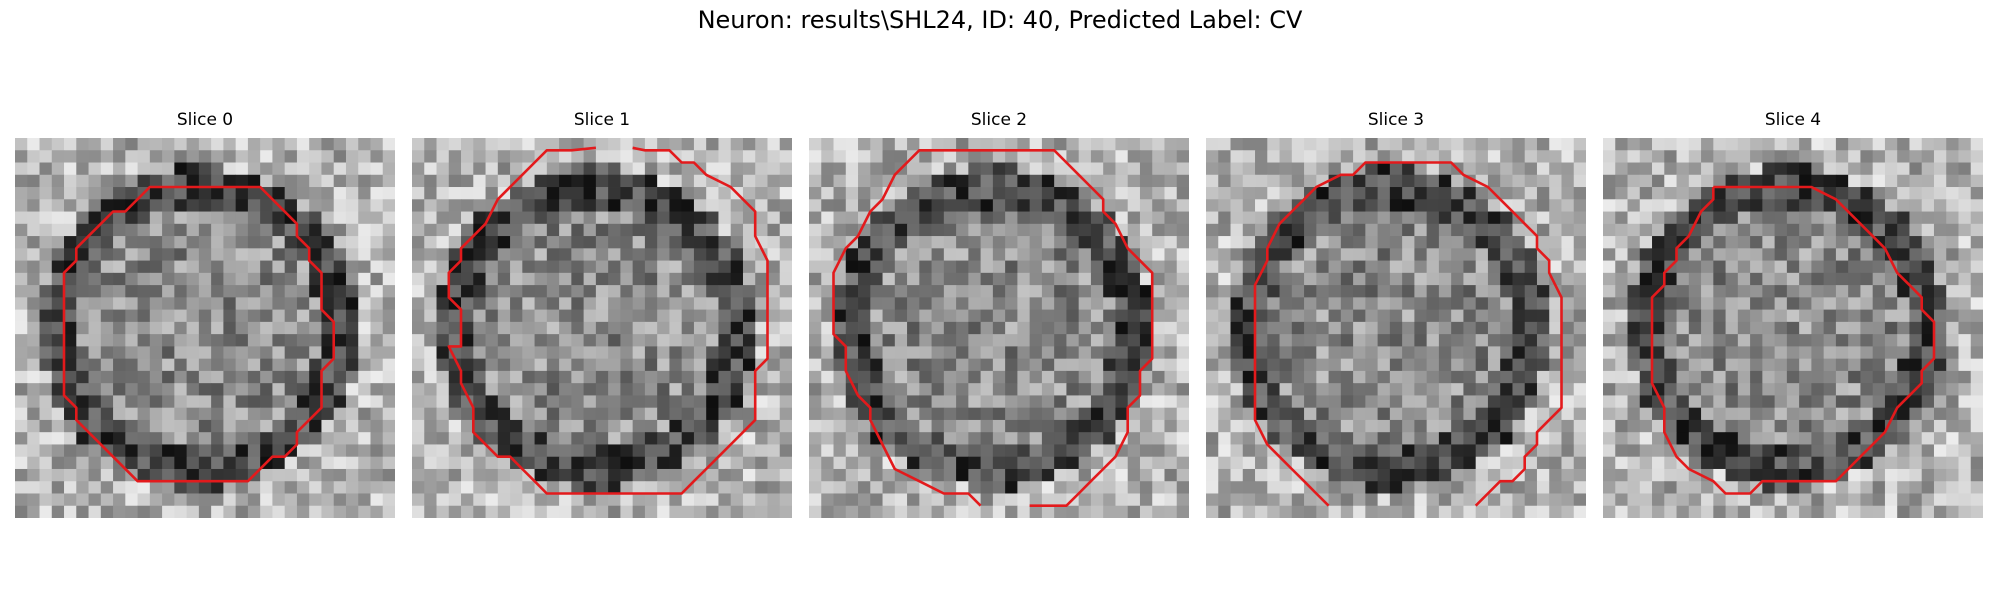 This screenshot has height=600, width=2000. Describe the element at coordinates (999, 120) in the screenshot. I see `slice-title: Slice 2` at that location.